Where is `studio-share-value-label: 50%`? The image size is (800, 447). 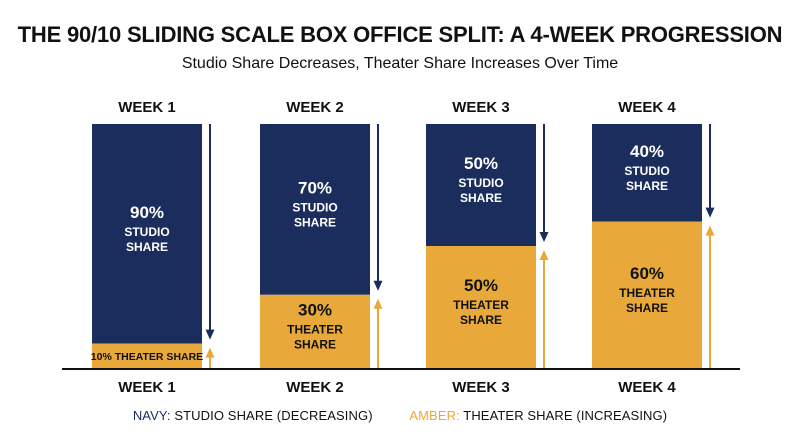 studio-share-value-label: 50% is located at coordinates (481, 163).